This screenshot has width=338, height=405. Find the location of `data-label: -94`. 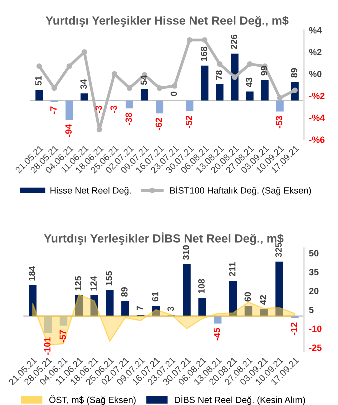

data-label: -94 is located at coordinates (69, 131).